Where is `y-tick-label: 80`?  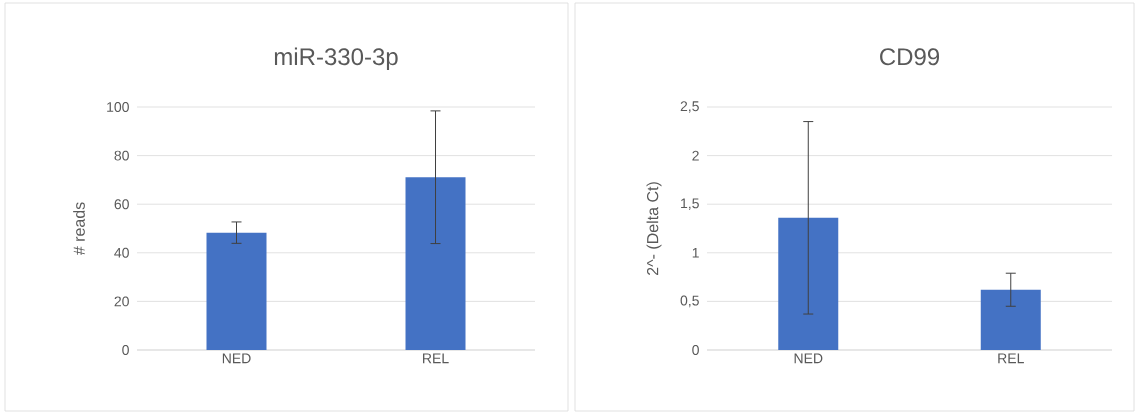
y-tick-label: 80 is located at coordinates (121, 155).